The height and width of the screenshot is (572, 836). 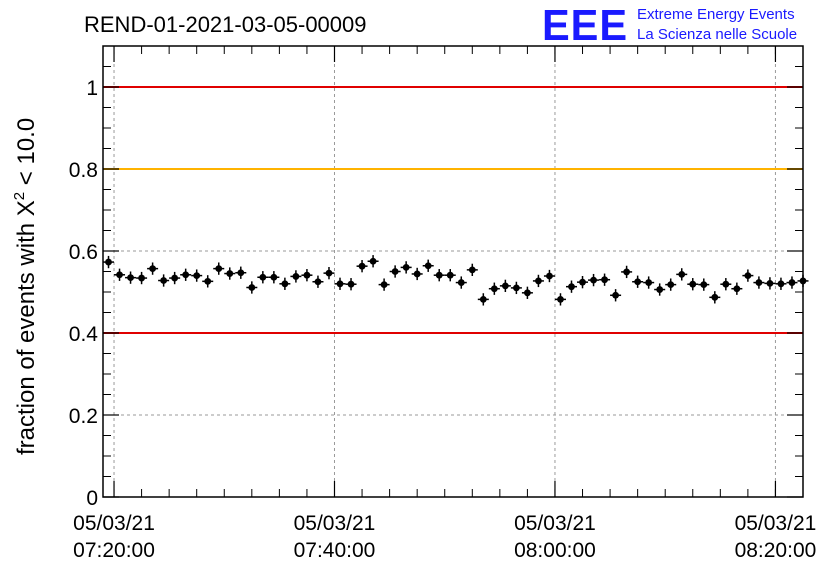 What do you see at coordinates (717, 34) in the screenshot?
I see `logo-line-2: La Scienza nelle Scuole` at bounding box center [717, 34].